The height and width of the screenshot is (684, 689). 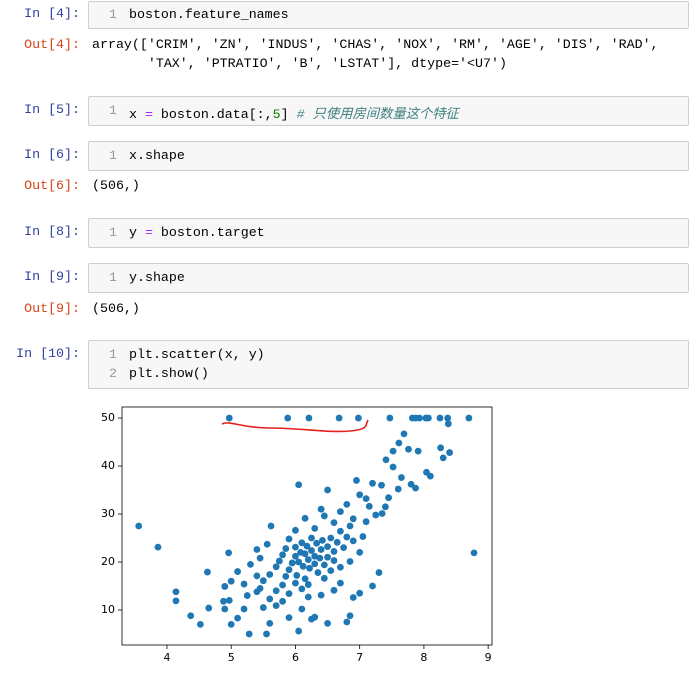 What do you see at coordinates (116, 308) in the screenshot?
I see `output: (506,)` at bounding box center [116, 308].